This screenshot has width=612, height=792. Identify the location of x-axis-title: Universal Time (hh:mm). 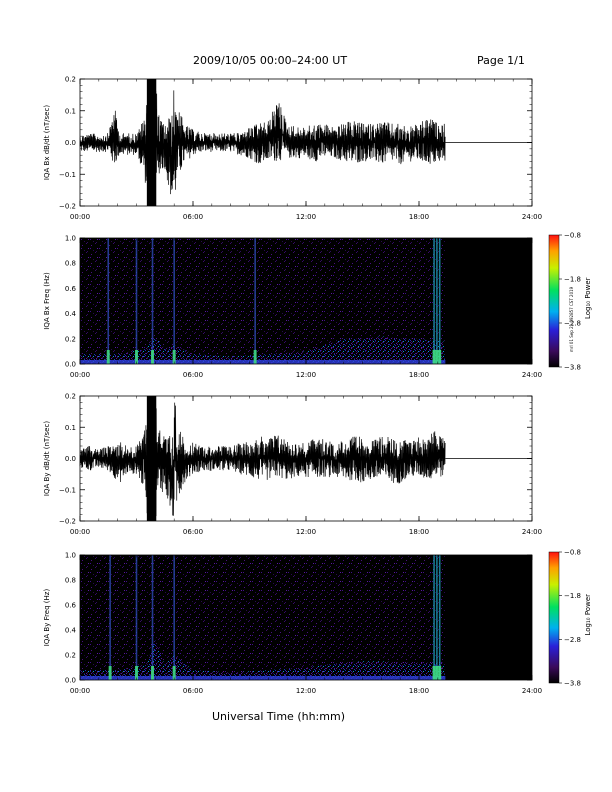
(278, 716).